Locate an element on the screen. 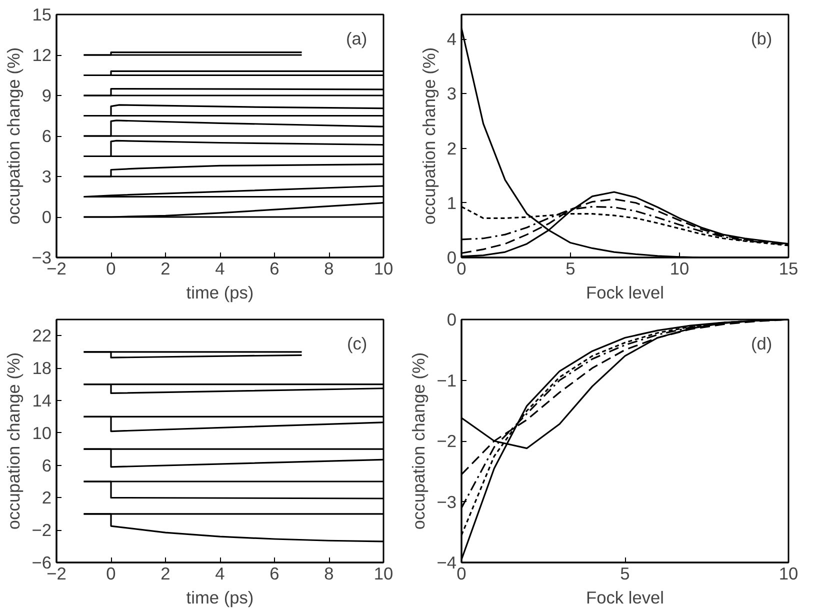  y-tick-label: 1 is located at coordinates (451, 202).